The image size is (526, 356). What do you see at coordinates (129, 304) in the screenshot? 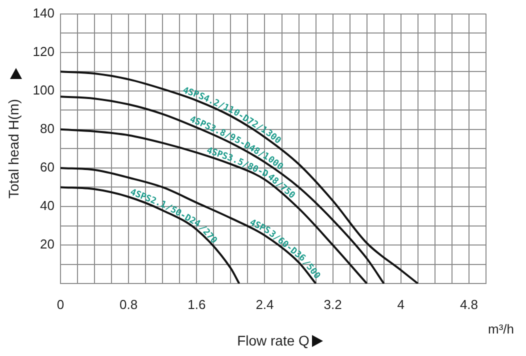
I see `x-tick-label: 0.8` at bounding box center [129, 304].